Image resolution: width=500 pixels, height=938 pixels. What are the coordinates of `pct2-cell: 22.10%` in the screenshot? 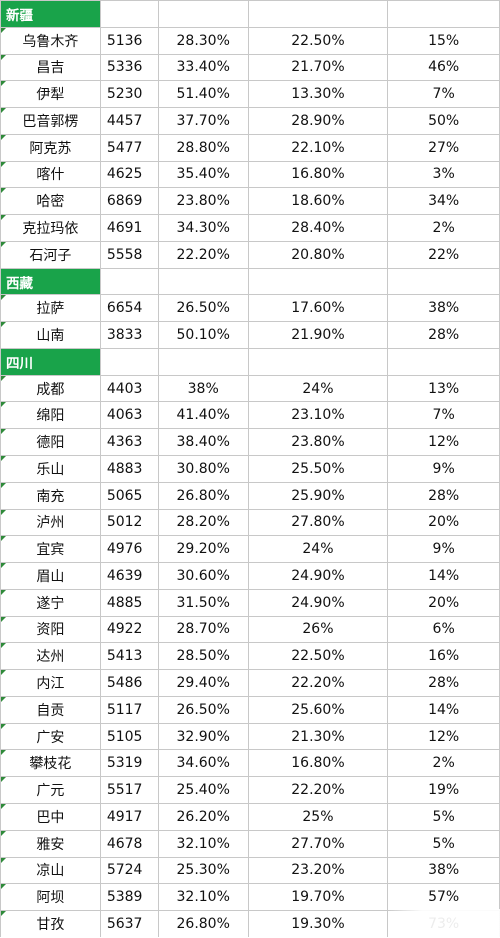 It's located at (318, 147).